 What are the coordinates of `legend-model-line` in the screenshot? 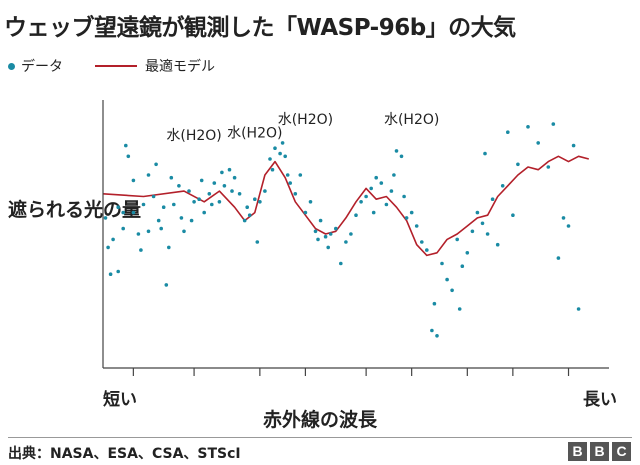 It's located at (116, 66).